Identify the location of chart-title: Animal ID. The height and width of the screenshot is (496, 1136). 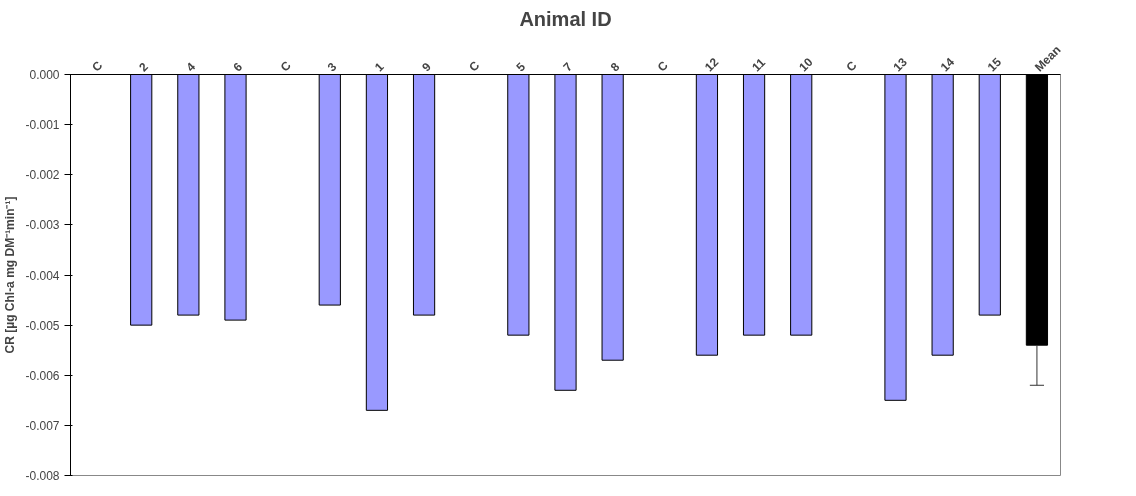
(565, 18).